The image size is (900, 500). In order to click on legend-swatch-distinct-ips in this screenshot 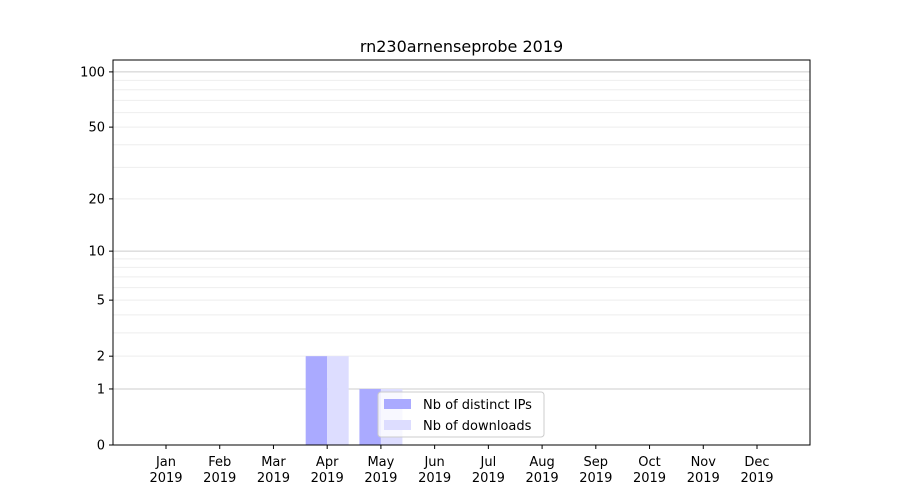, I will do `click(397, 404)`.